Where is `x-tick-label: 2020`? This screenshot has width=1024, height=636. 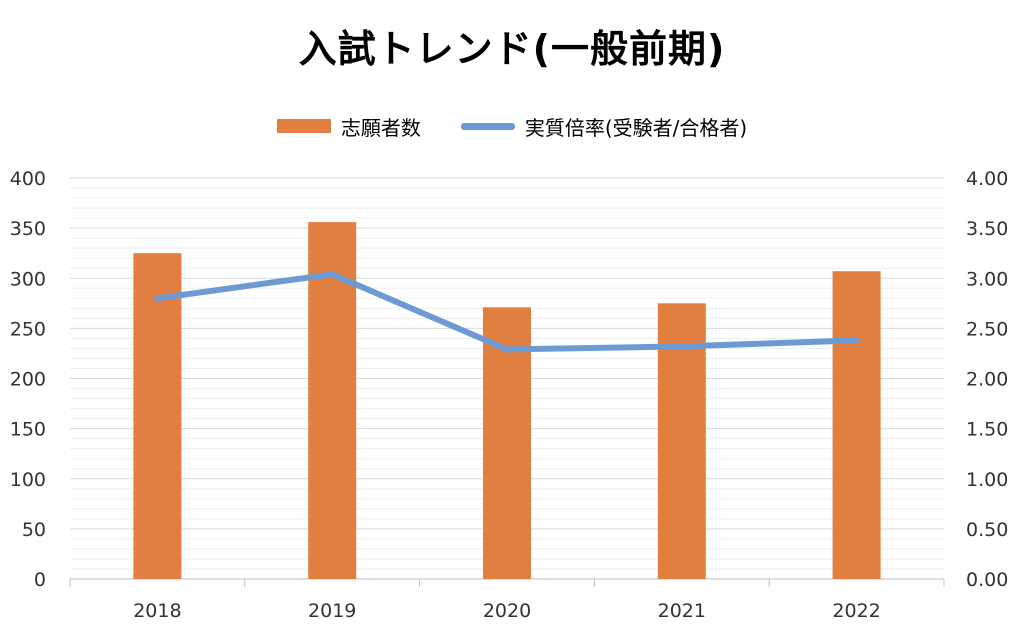 x-tick-label: 2020 is located at coordinates (507, 611).